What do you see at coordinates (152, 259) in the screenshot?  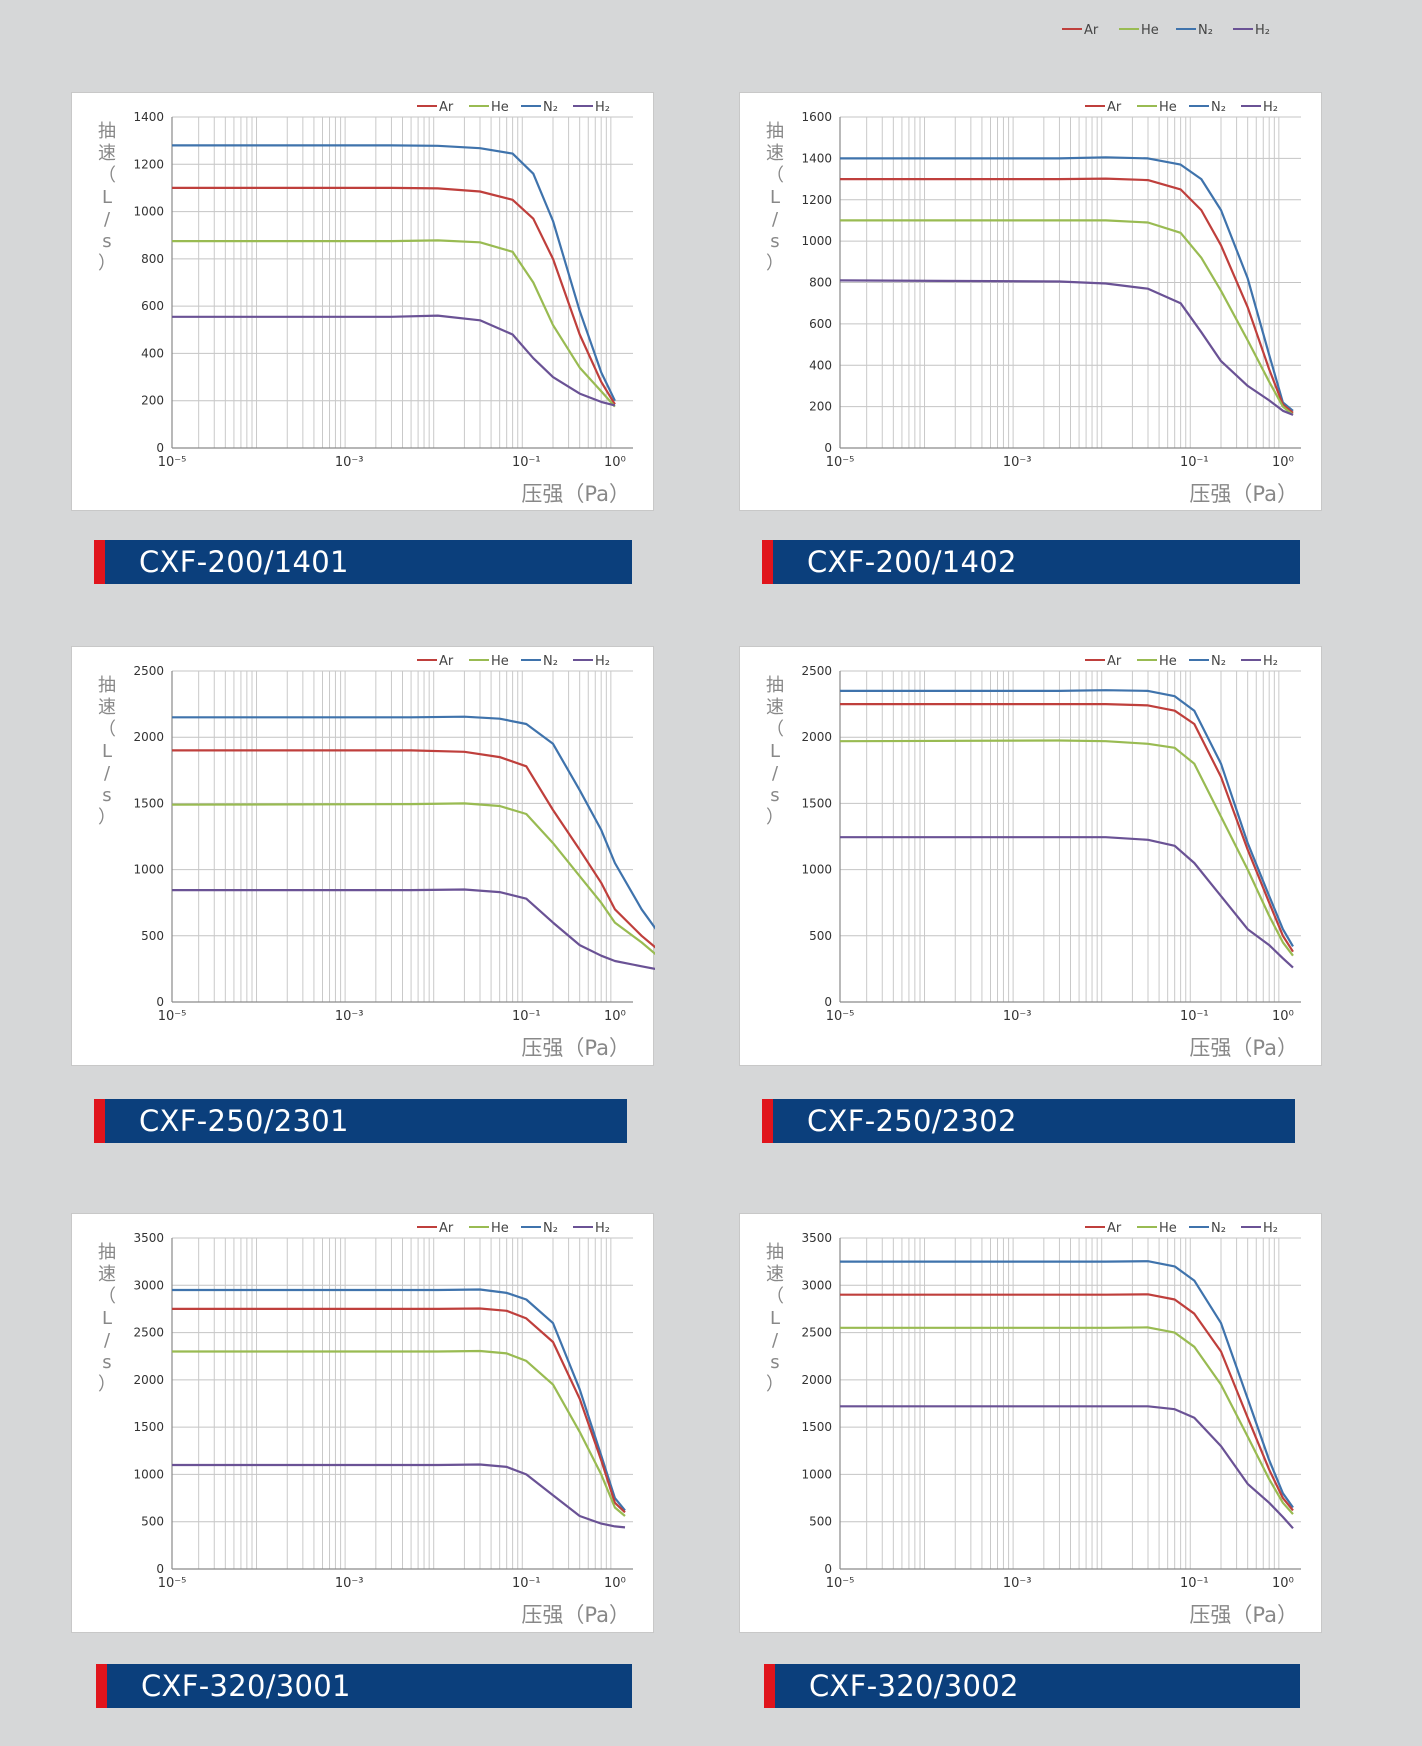 I see `y-tick-label: 800` at bounding box center [152, 259].